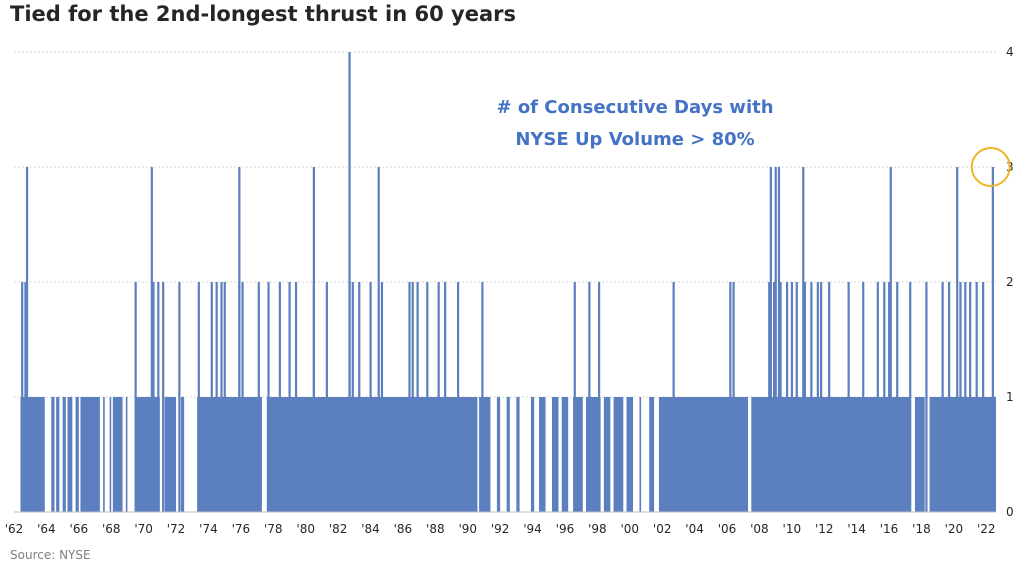 The image size is (1024, 573). I want to click on x-tick-label: '92, so click(500, 529).